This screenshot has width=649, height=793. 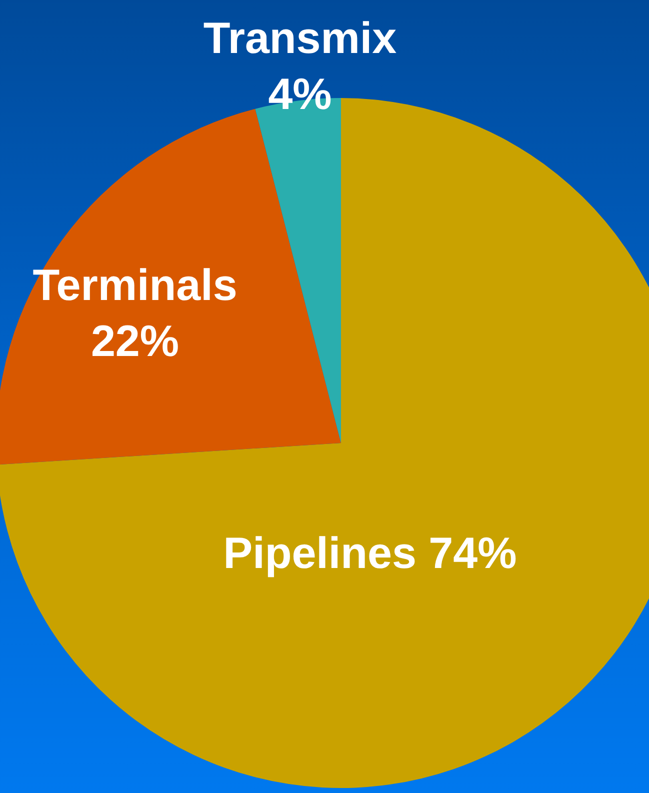 What do you see at coordinates (135, 285) in the screenshot?
I see `slice-label: Terminals` at bounding box center [135, 285].